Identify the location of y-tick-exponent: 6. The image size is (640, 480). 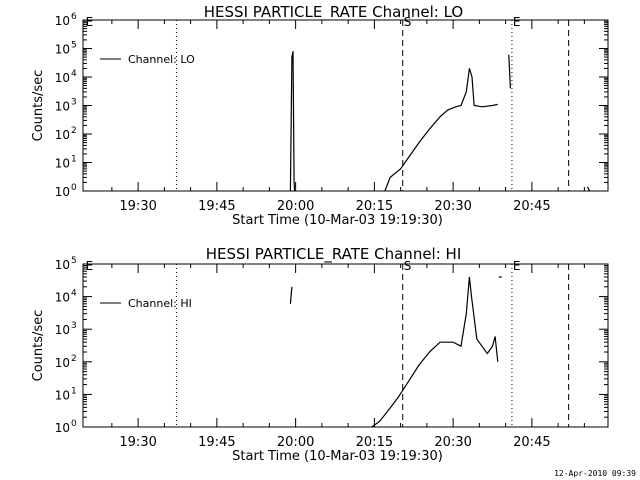
(74, 17).